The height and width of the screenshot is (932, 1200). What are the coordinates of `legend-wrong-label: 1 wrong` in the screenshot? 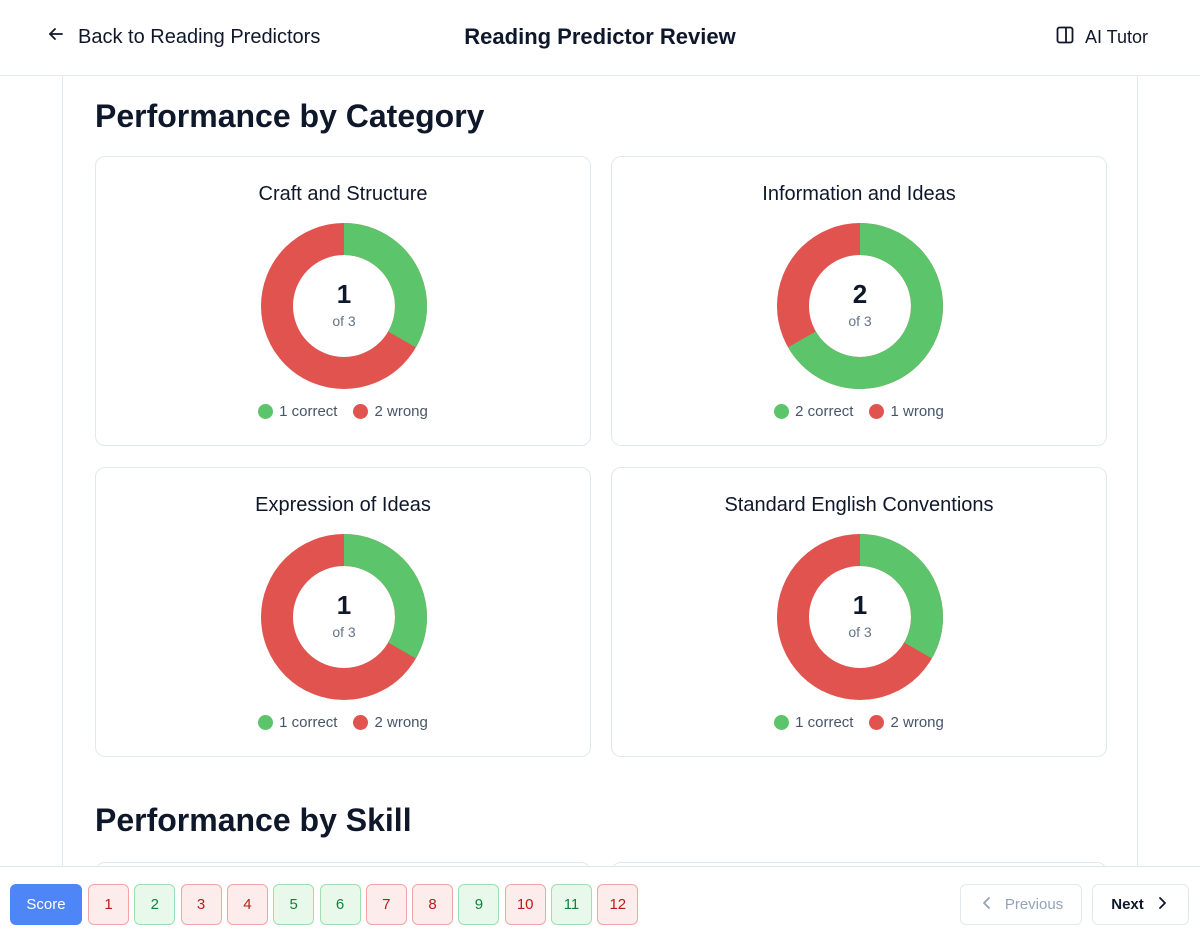 It's located at (917, 411).